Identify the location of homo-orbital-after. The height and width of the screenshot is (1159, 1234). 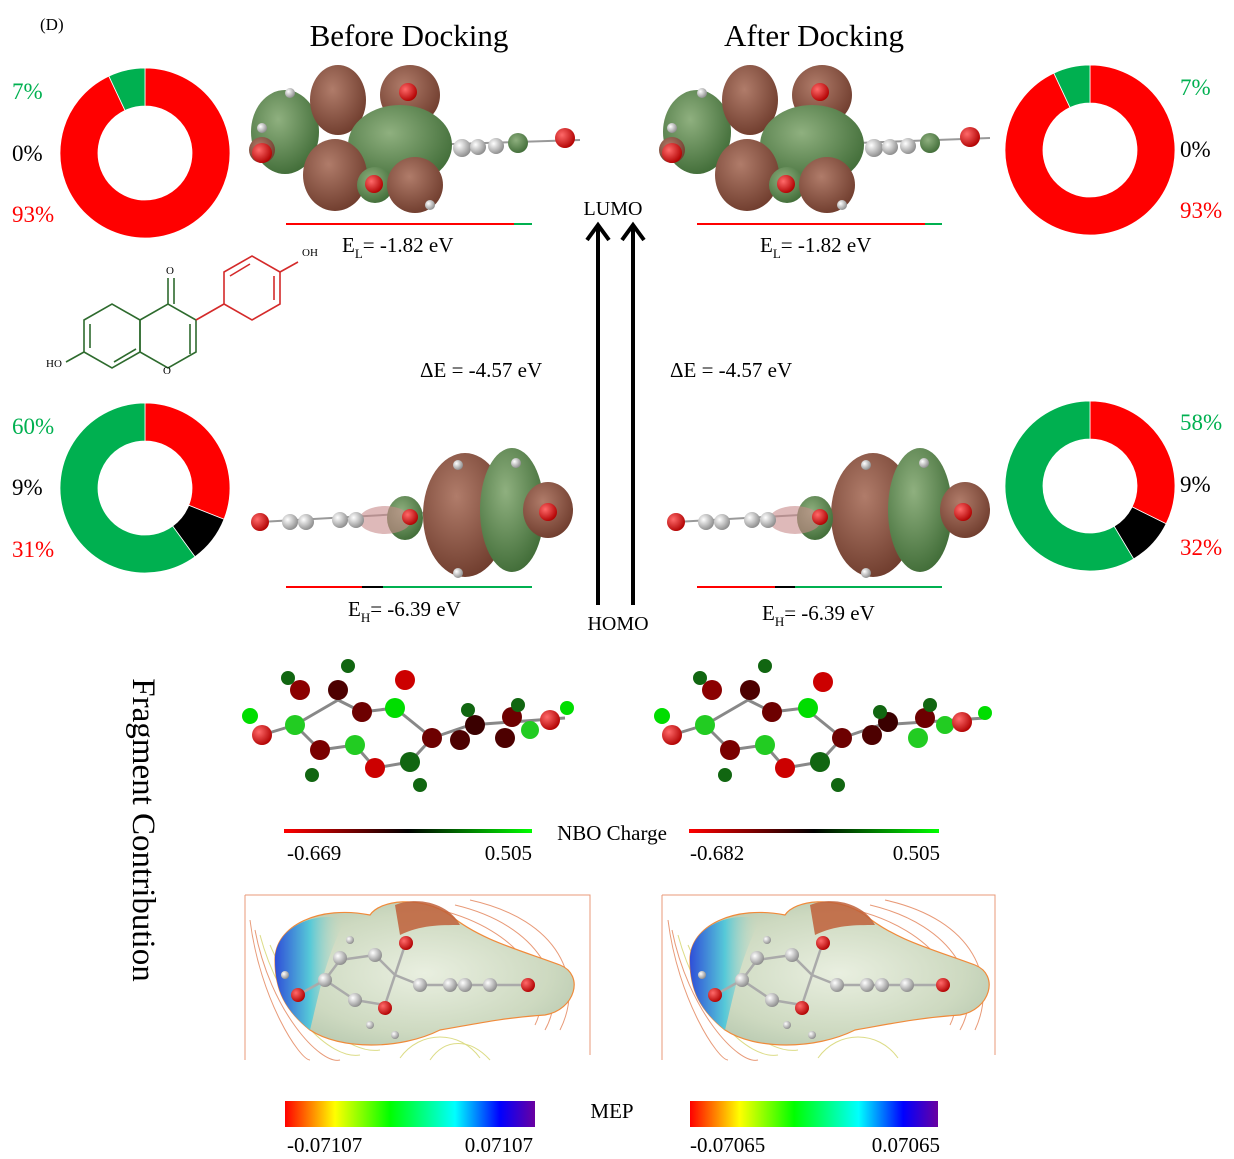
(828, 513).